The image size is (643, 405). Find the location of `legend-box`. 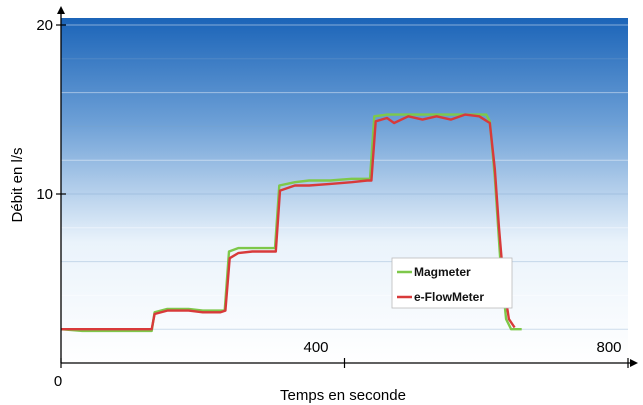

legend-box is located at coordinates (452, 283).